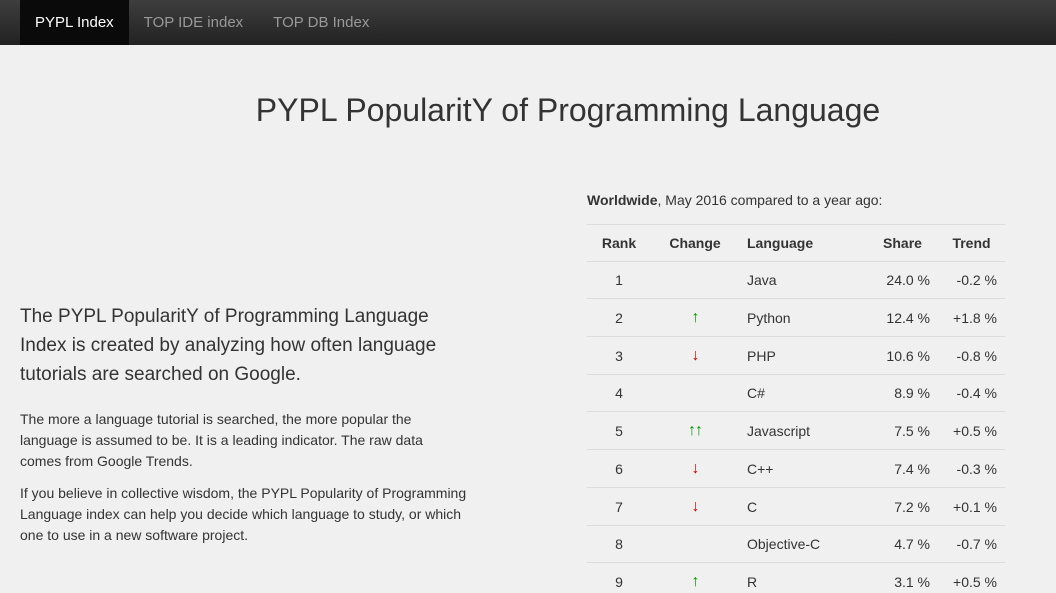 Image resolution: width=1056 pixels, height=593 pixels. I want to click on cell-trend: +1.8 %, so click(971, 317).